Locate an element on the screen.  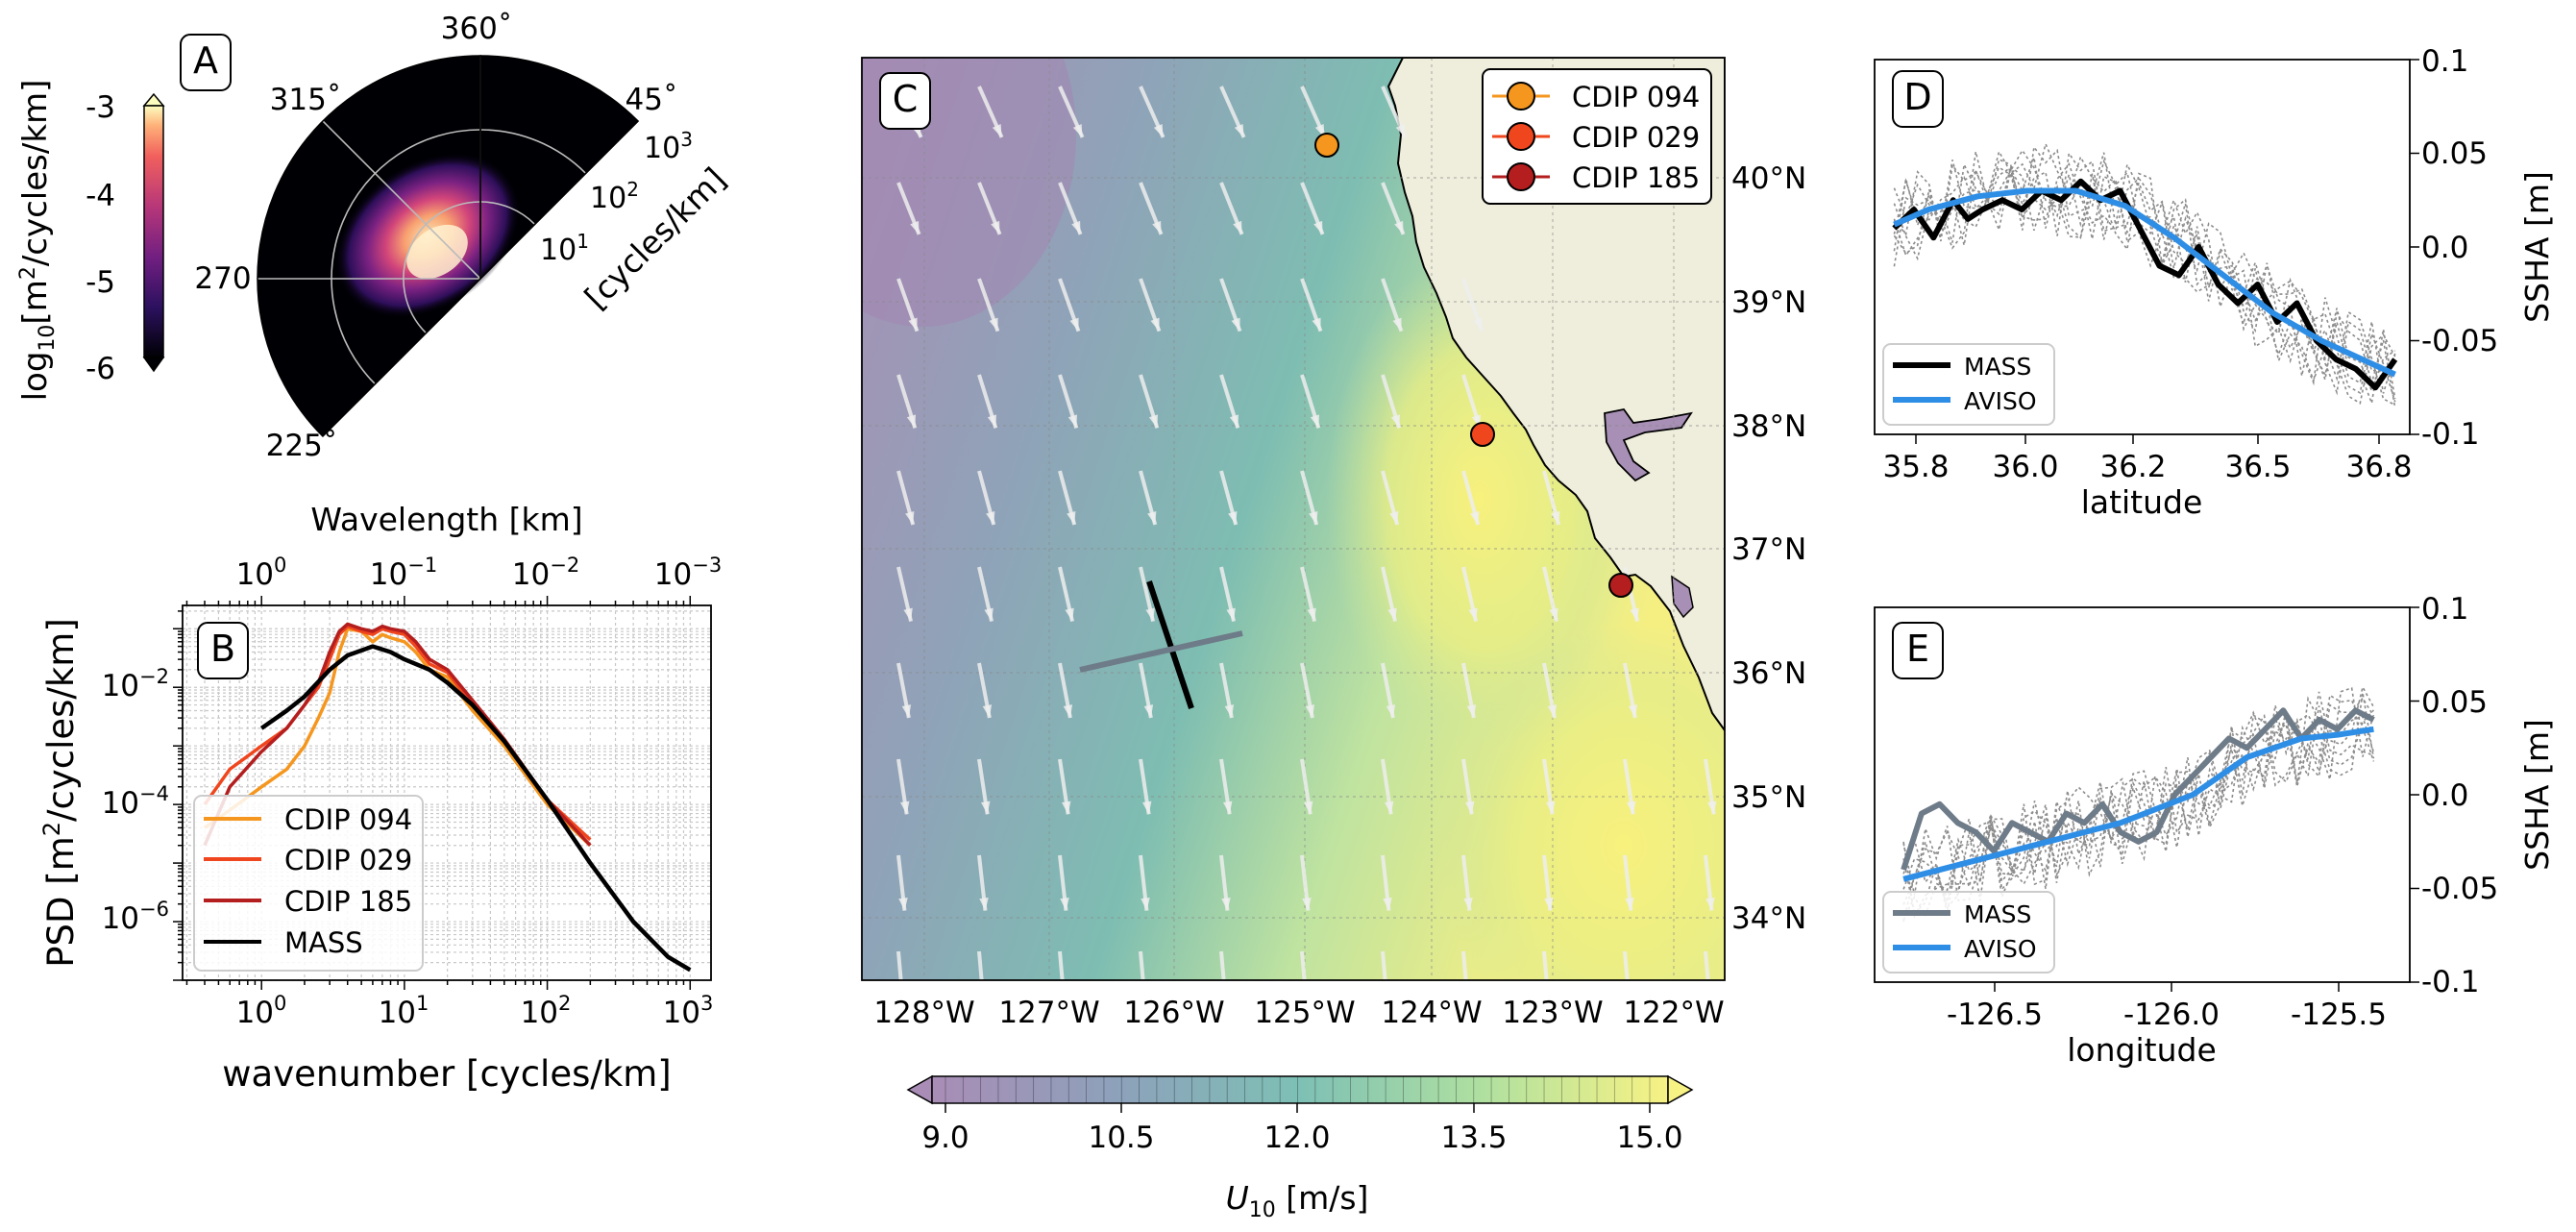
panel-c-label: C is located at coordinates (906, 99).